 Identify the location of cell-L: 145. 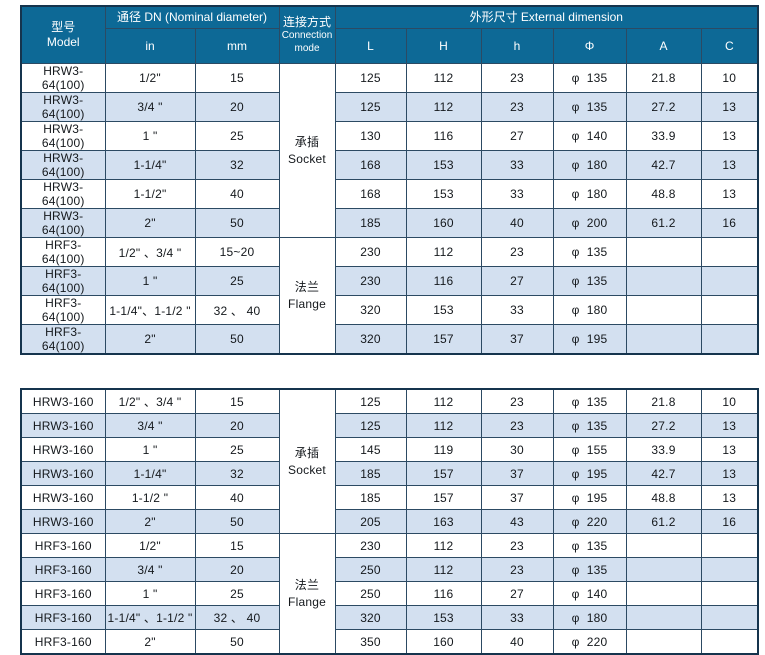
(370, 449).